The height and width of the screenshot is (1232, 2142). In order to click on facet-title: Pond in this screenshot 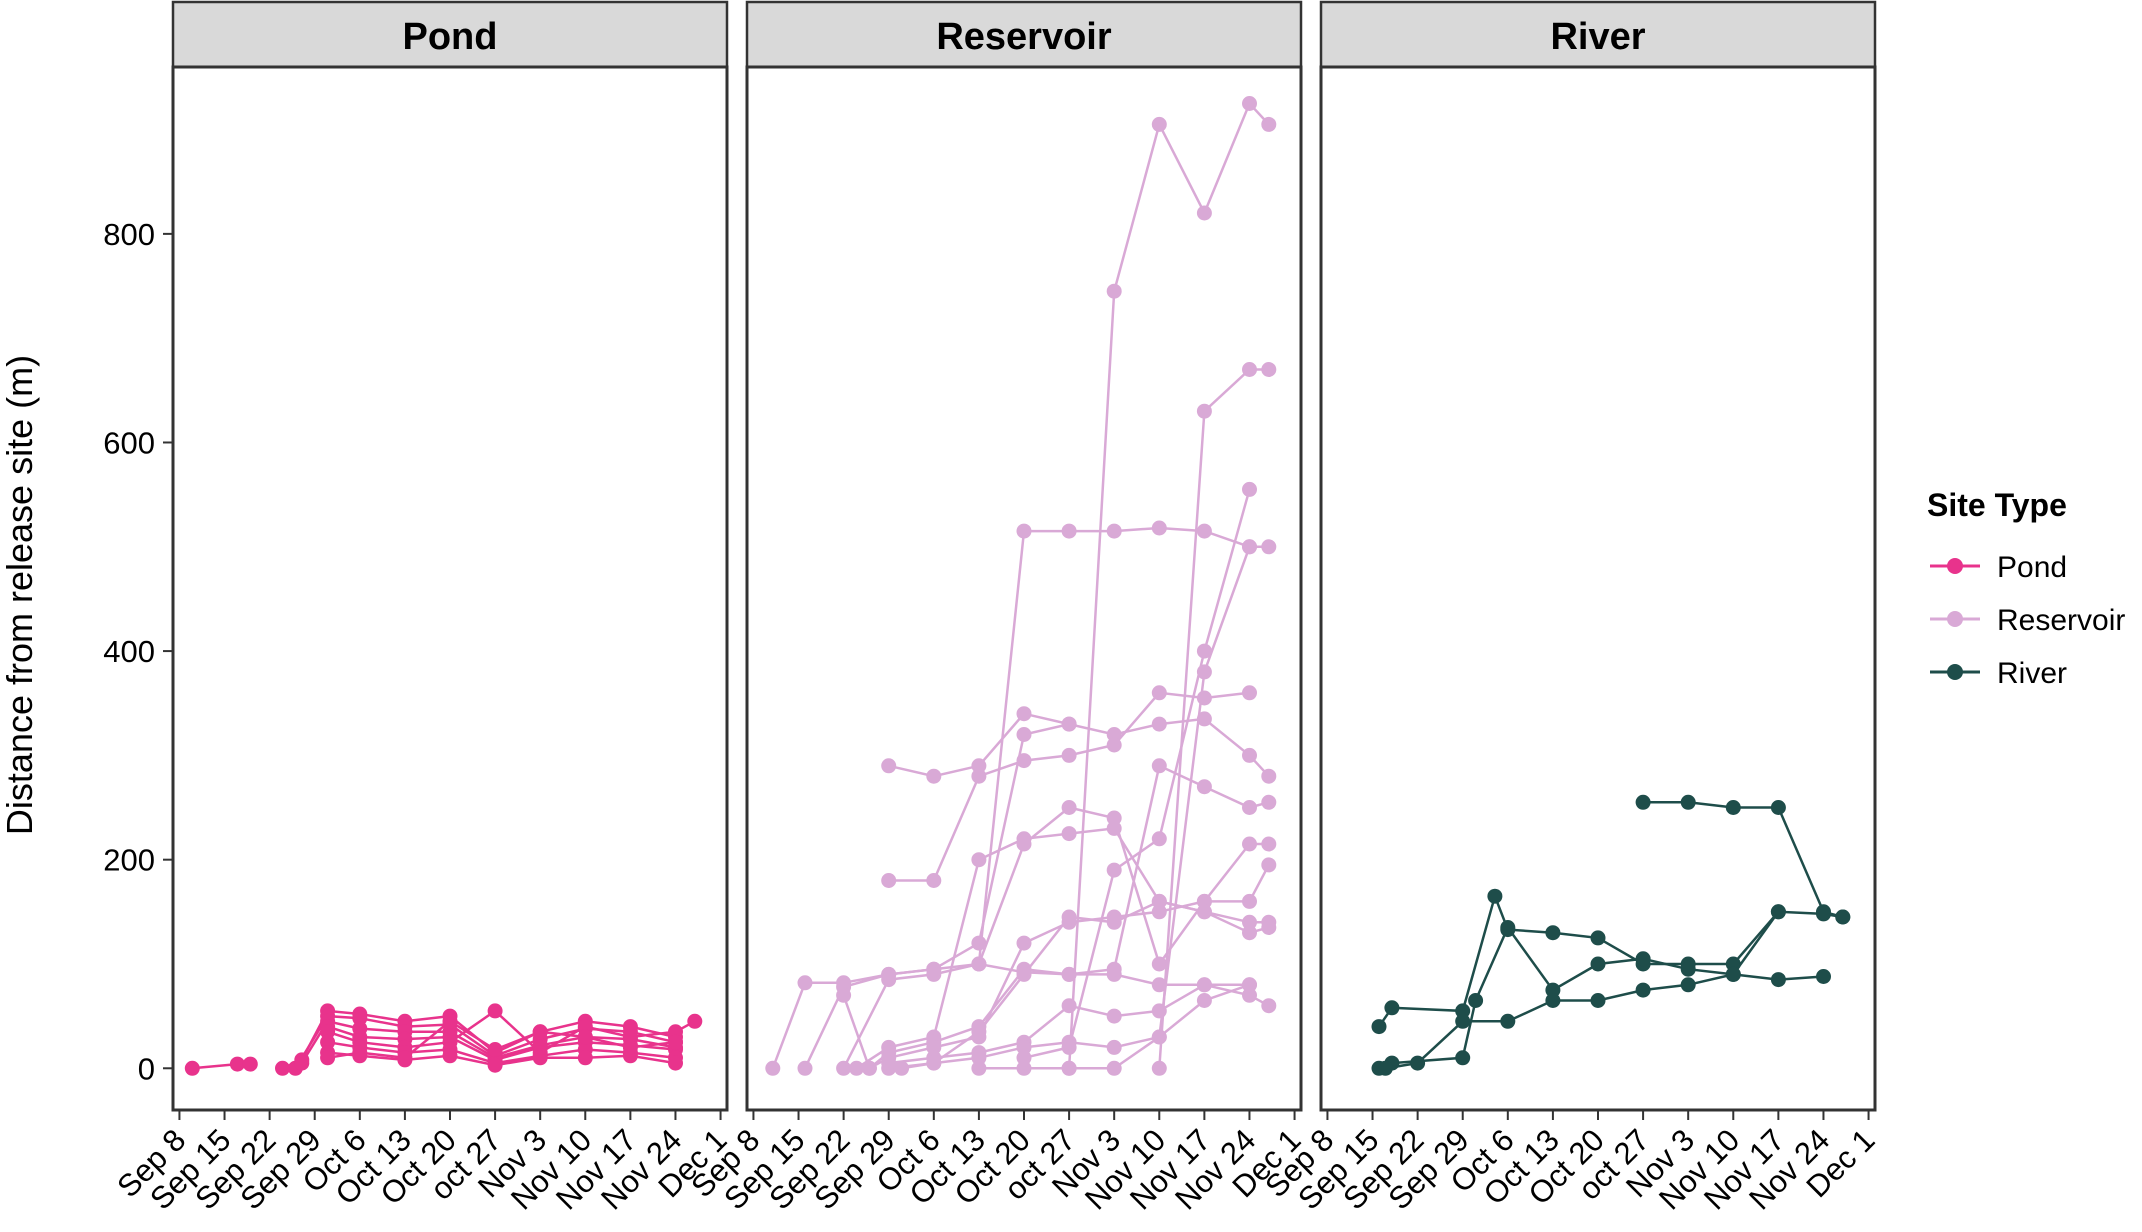, I will do `click(450, 37)`.